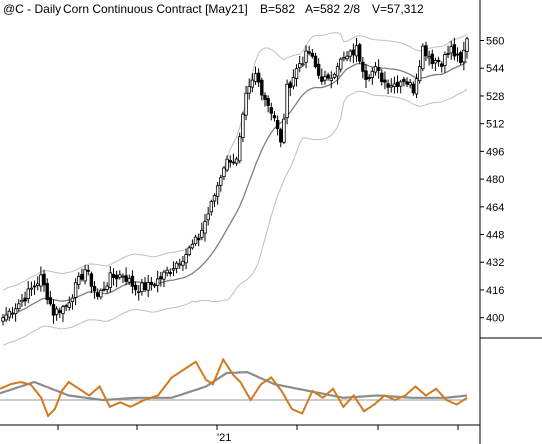  I want to click on time-ticks, so click(258, 427).